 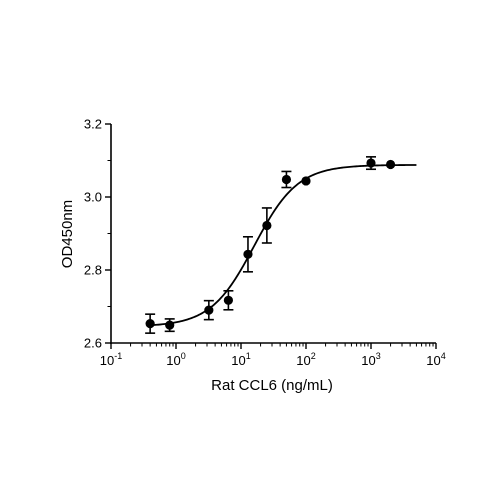 I want to click on y-tick-label: 3.0, so click(x=93, y=197).